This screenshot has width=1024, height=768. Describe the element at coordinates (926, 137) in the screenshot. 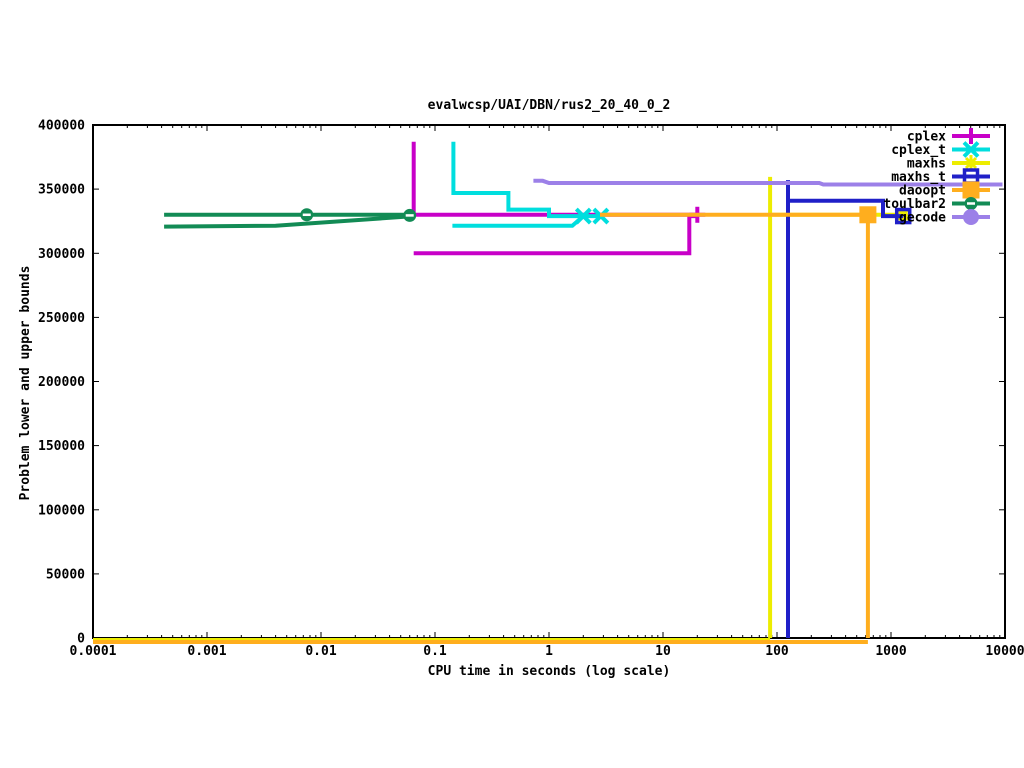

I see `legend-label-cplex: cplex` at that location.